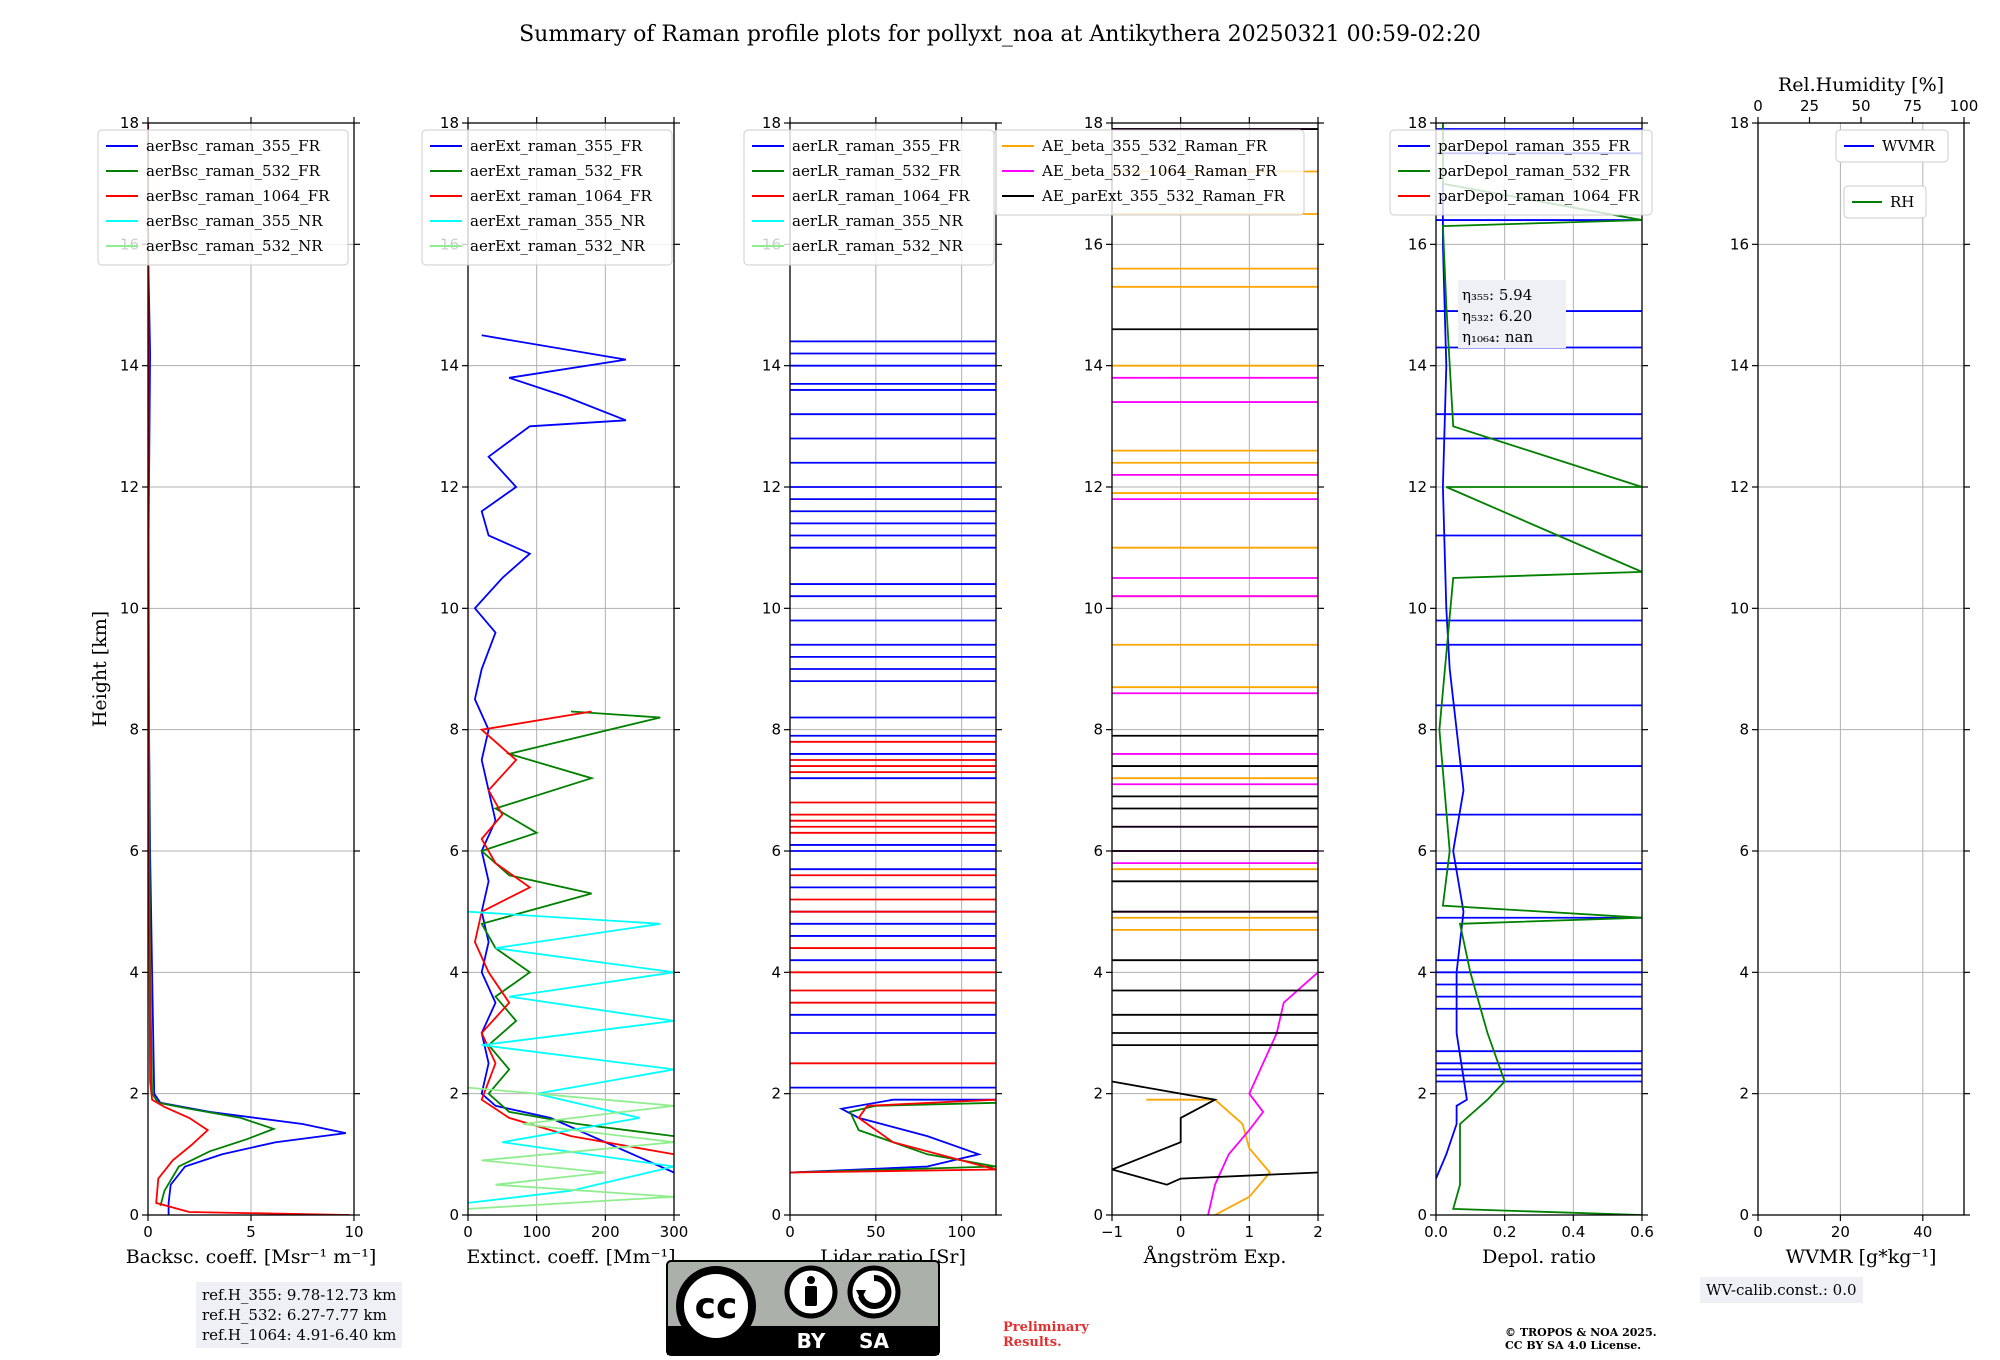  Describe the element at coordinates (875, 1232) in the screenshot. I see `x-tick-label: 50` at that location.